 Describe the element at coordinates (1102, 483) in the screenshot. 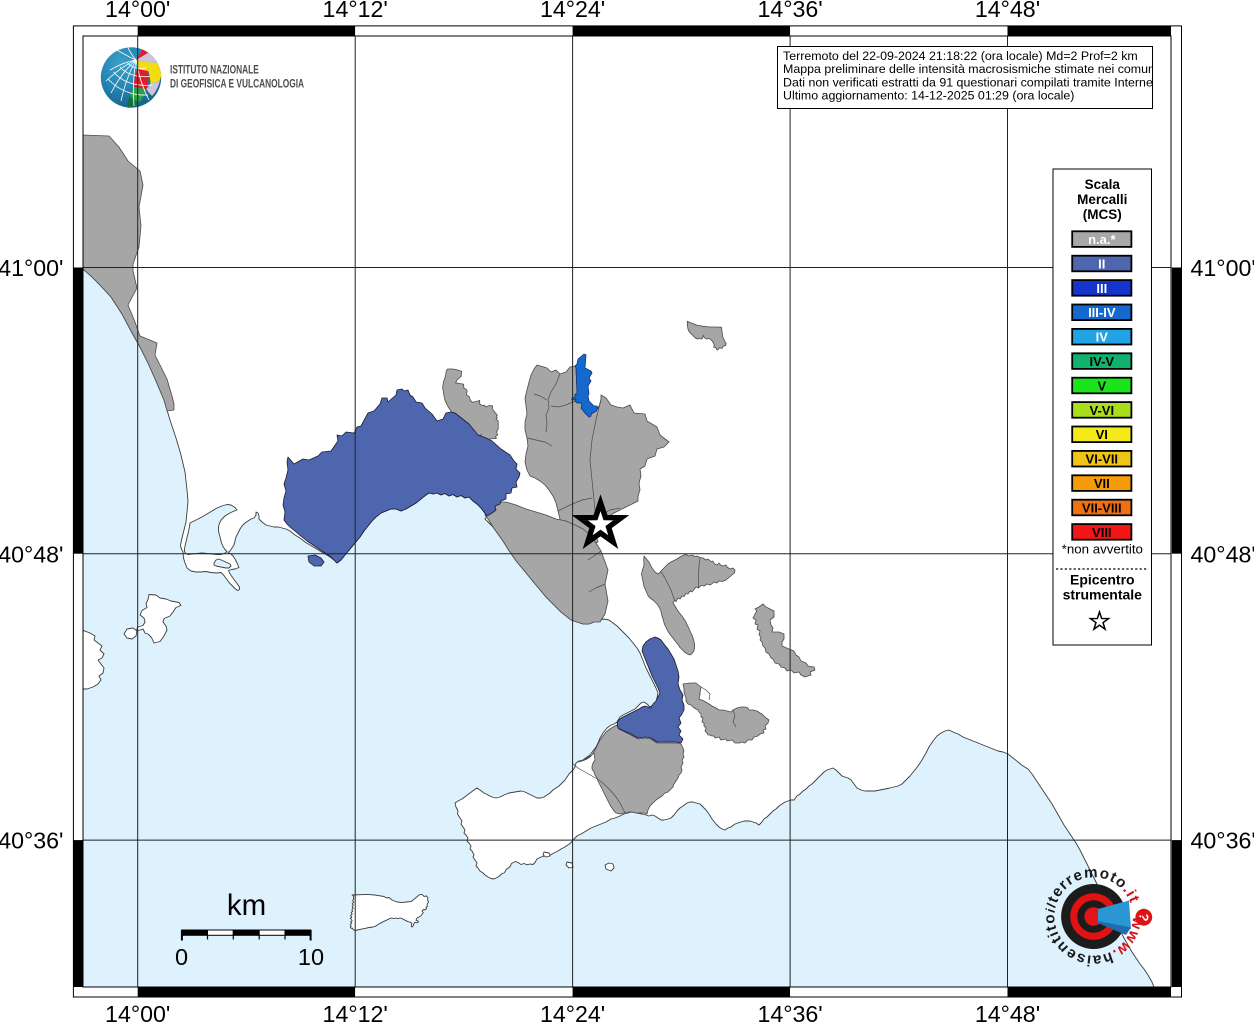

I see `svg-text: VII` at that location.